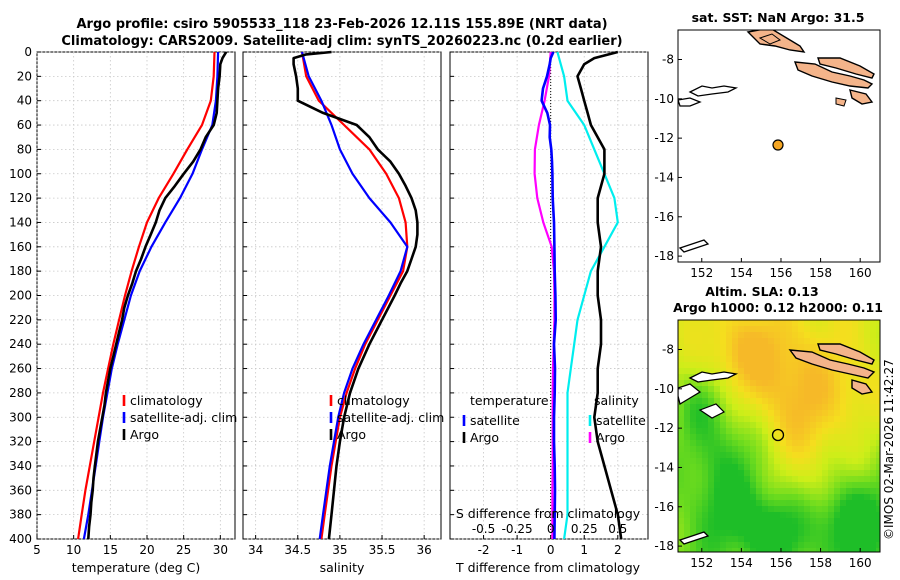 The image size is (900, 580). What do you see at coordinates (20, 515) in the screenshot?
I see `ytick-label: 380` at bounding box center [20, 515].